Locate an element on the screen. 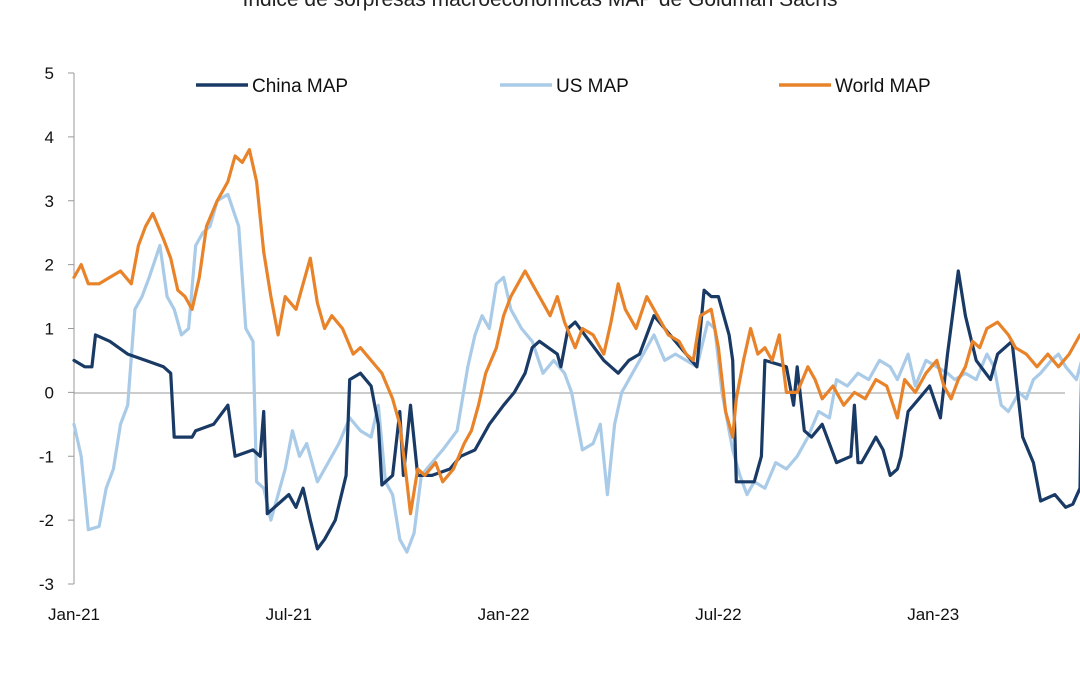 This screenshot has width=1080, height=675. x-tick-label: Jan-22 is located at coordinates (504, 614).